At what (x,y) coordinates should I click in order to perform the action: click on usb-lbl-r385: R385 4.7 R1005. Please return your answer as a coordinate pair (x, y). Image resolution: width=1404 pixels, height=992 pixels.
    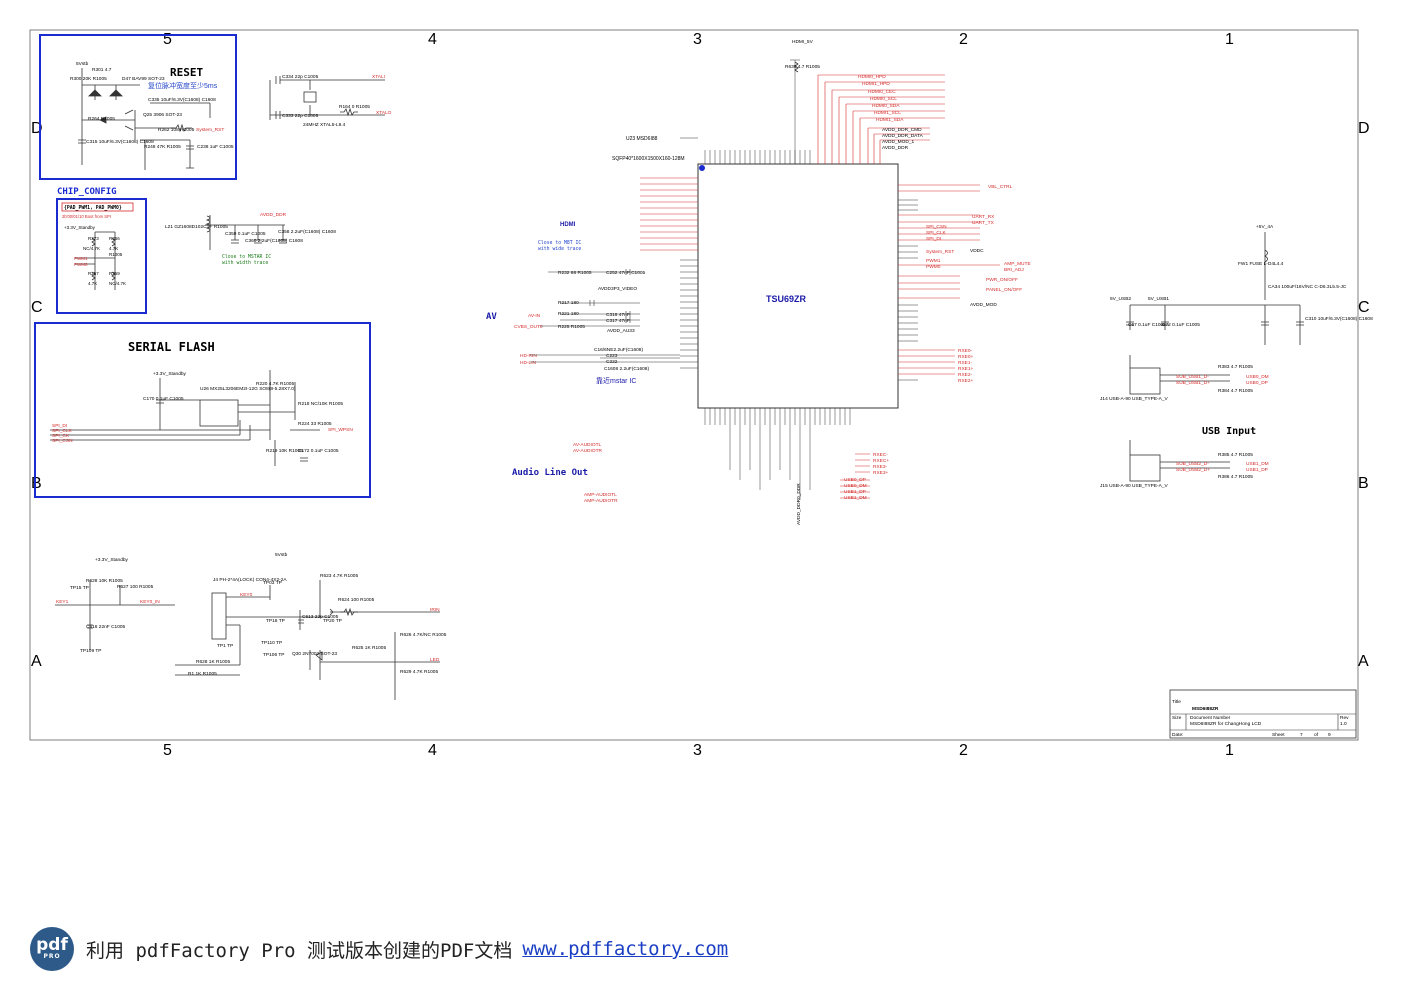
    Looking at the image, I should click on (1235, 455).